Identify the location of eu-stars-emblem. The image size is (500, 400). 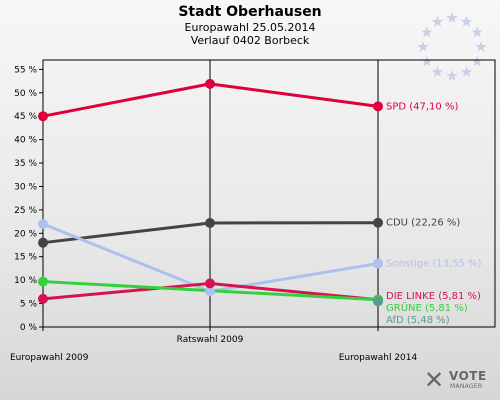
(452, 46).